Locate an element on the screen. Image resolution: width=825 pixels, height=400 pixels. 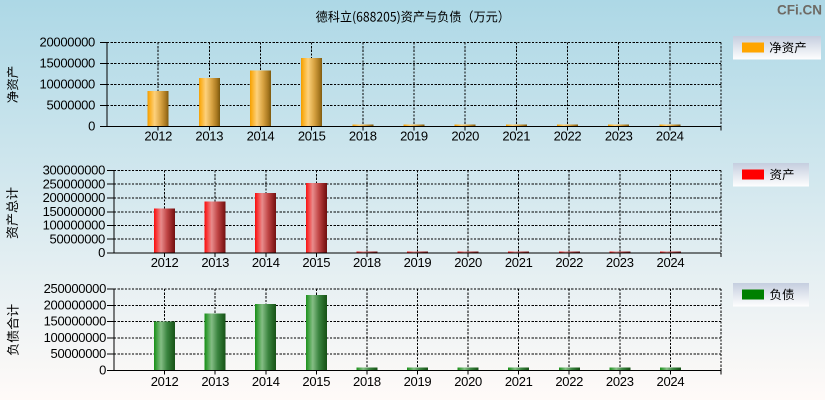
svg-text: 300000000 is located at coordinates (74, 170).